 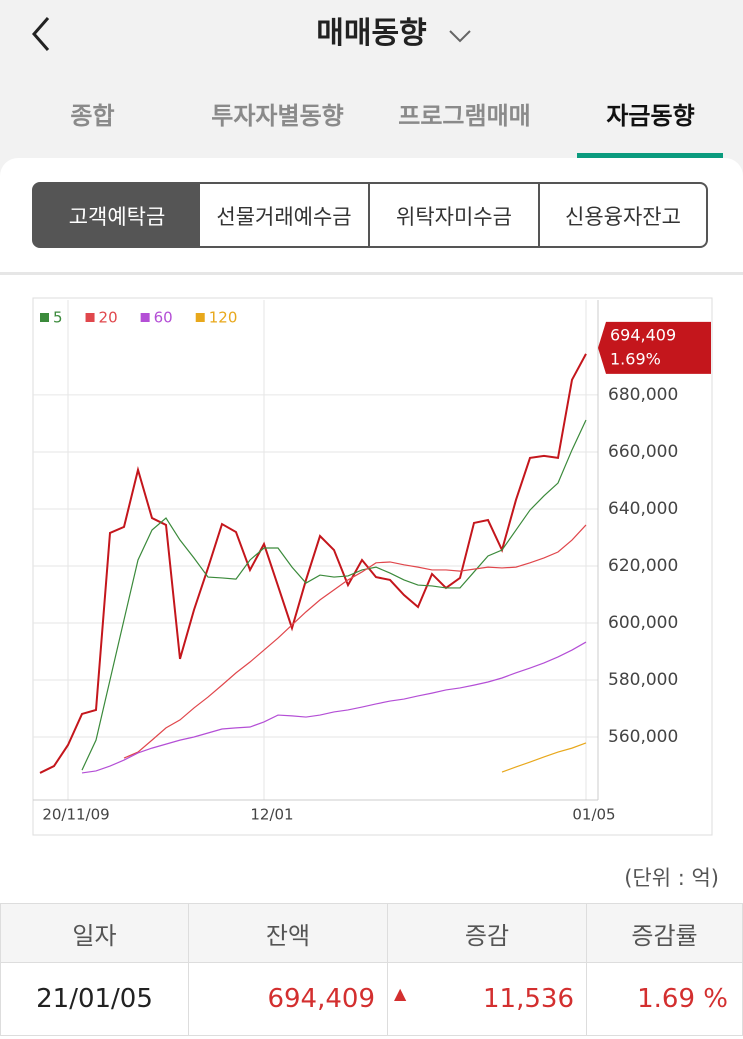 I want to click on sub-tab: 신용융자잔고, so click(x=623, y=215).